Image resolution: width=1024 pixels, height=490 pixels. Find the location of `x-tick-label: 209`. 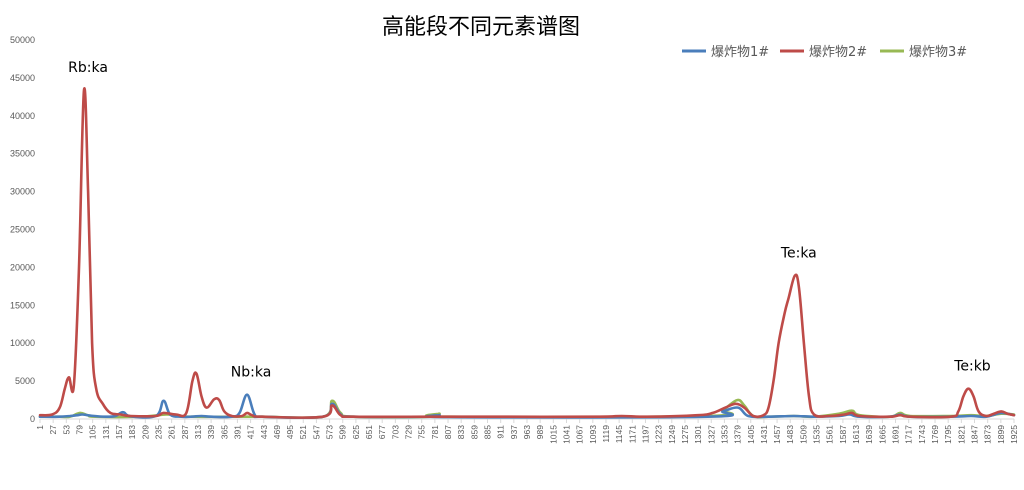

x-tick-label: 209 is located at coordinates (145, 432).